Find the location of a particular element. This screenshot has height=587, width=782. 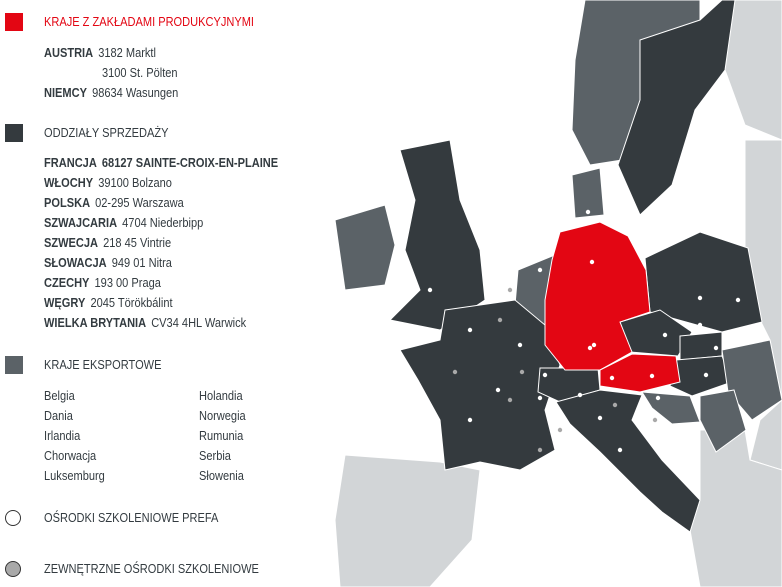

country-germany is located at coordinates (597, 296).